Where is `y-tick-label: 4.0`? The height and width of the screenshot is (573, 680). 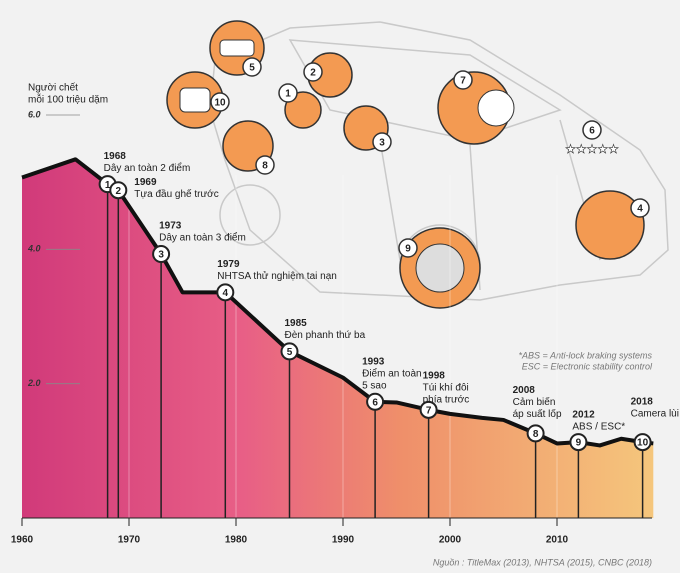
y-tick-label: 4.0 is located at coordinates (34, 249).